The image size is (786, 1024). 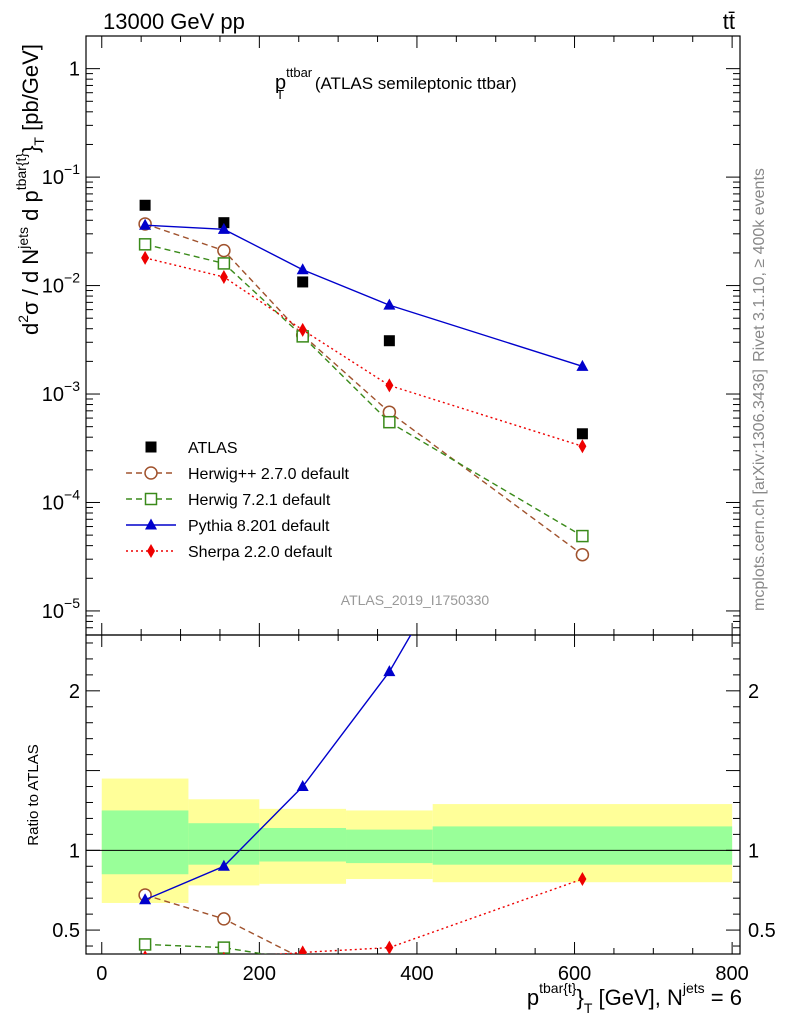 I want to click on ratio-uncertainty-bands, so click(x=417, y=840).